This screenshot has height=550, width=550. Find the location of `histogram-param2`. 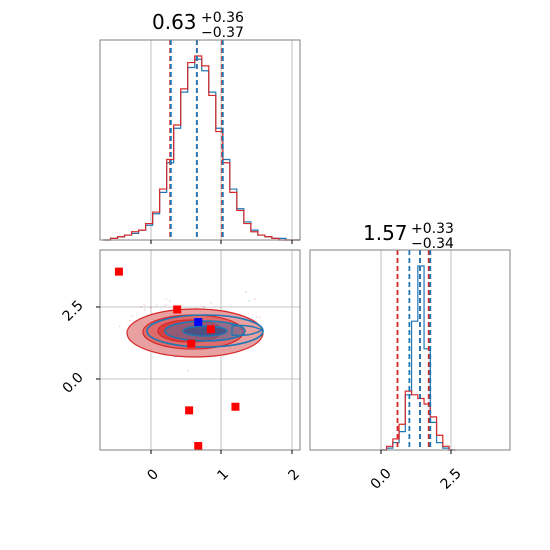

histogram-param2 is located at coordinates (418, 358).